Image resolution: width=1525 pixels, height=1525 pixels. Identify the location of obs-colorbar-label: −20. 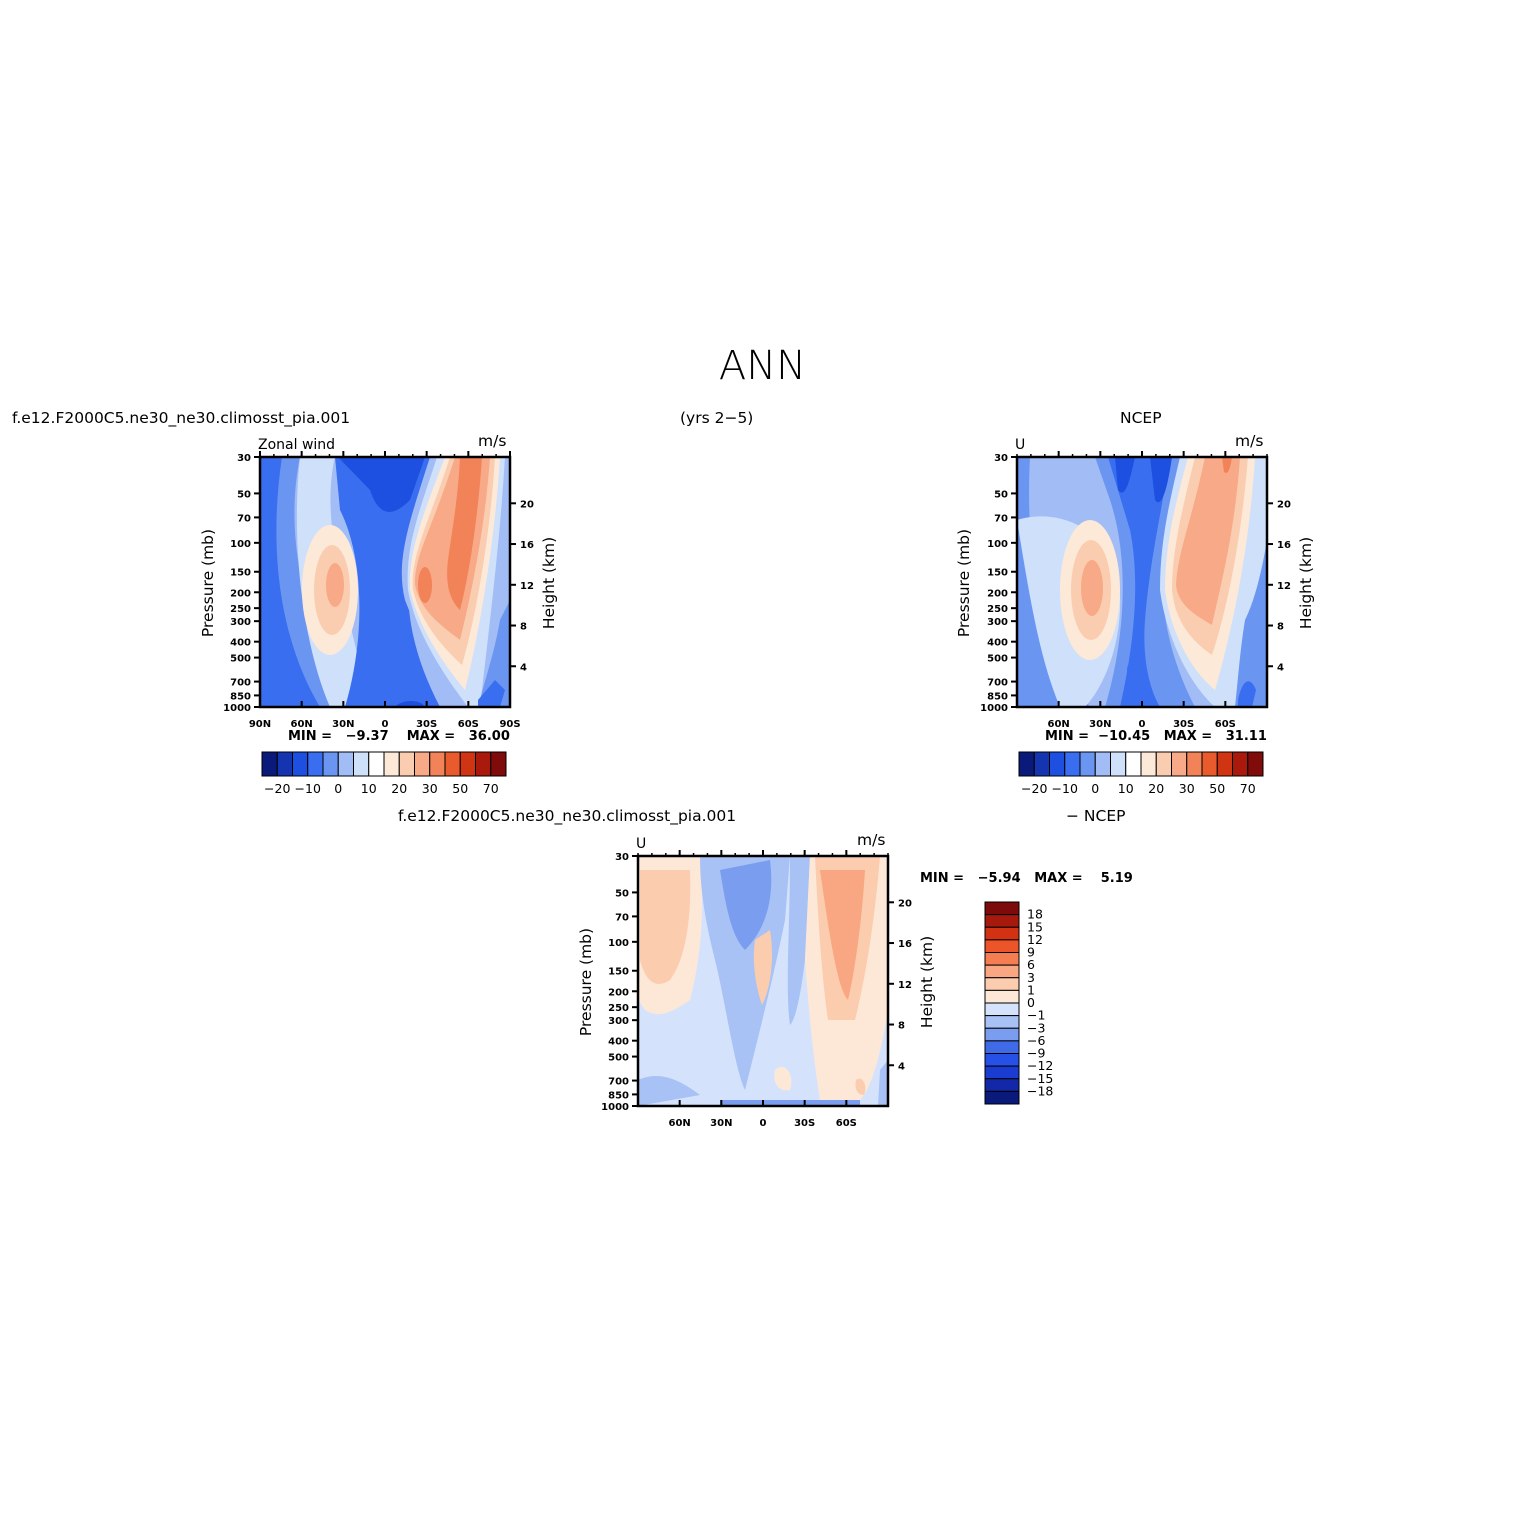
(1034, 788).